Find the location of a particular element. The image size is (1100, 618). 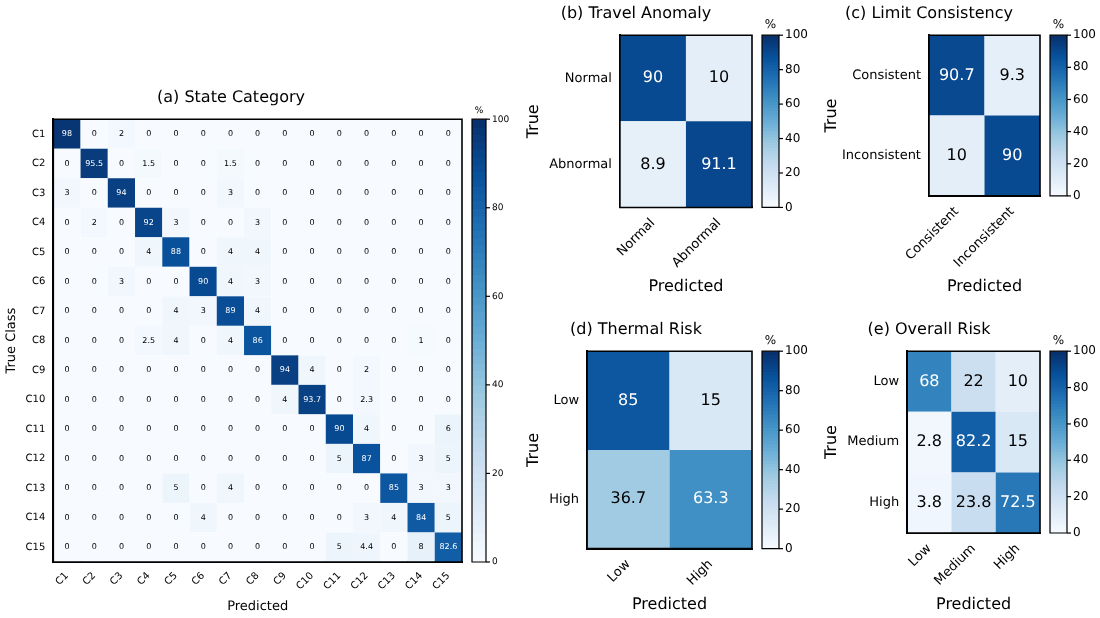

data-label: 90.7 is located at coordinates (956, 74).